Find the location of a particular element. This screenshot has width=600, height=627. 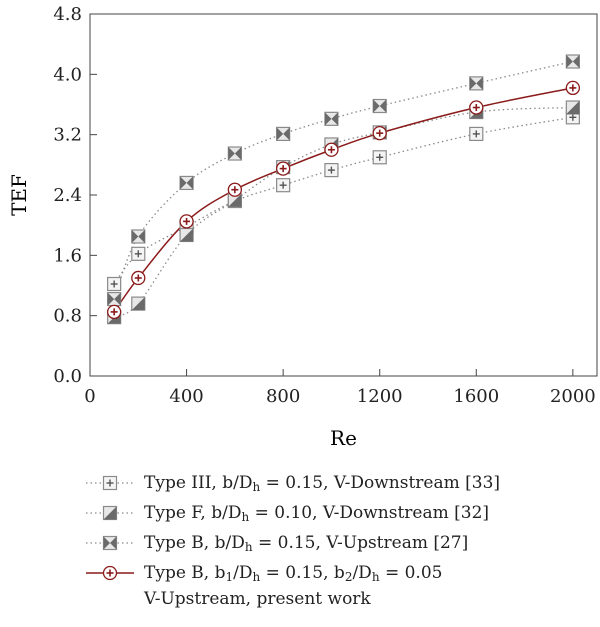

x-tick-label: 400 is located at coordinates (186, 396).